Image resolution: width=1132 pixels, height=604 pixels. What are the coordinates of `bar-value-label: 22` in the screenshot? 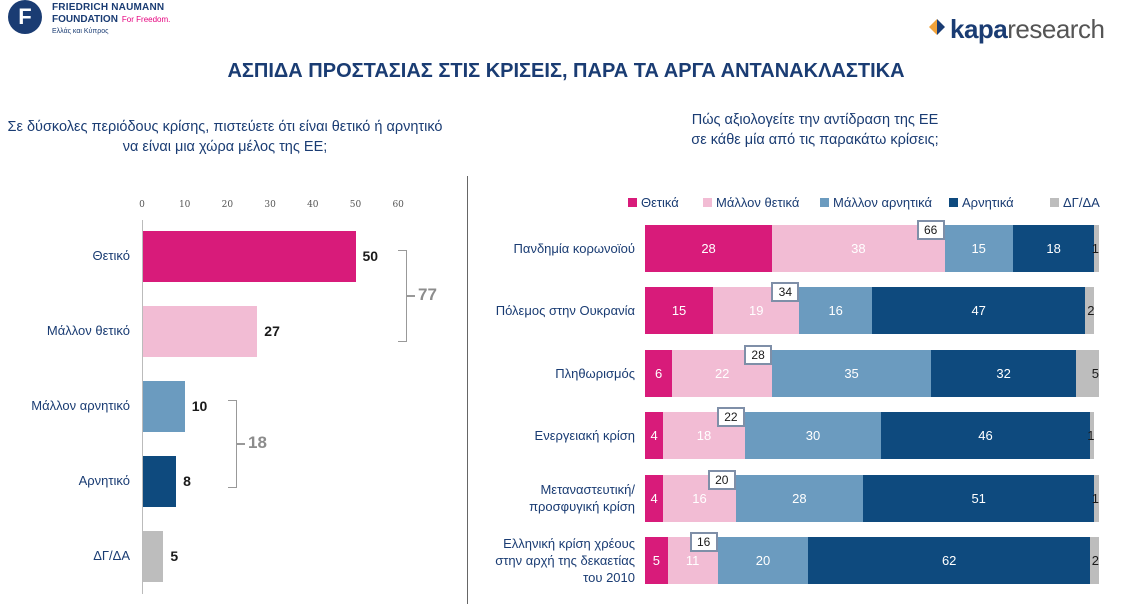 It's located at (722, 373).